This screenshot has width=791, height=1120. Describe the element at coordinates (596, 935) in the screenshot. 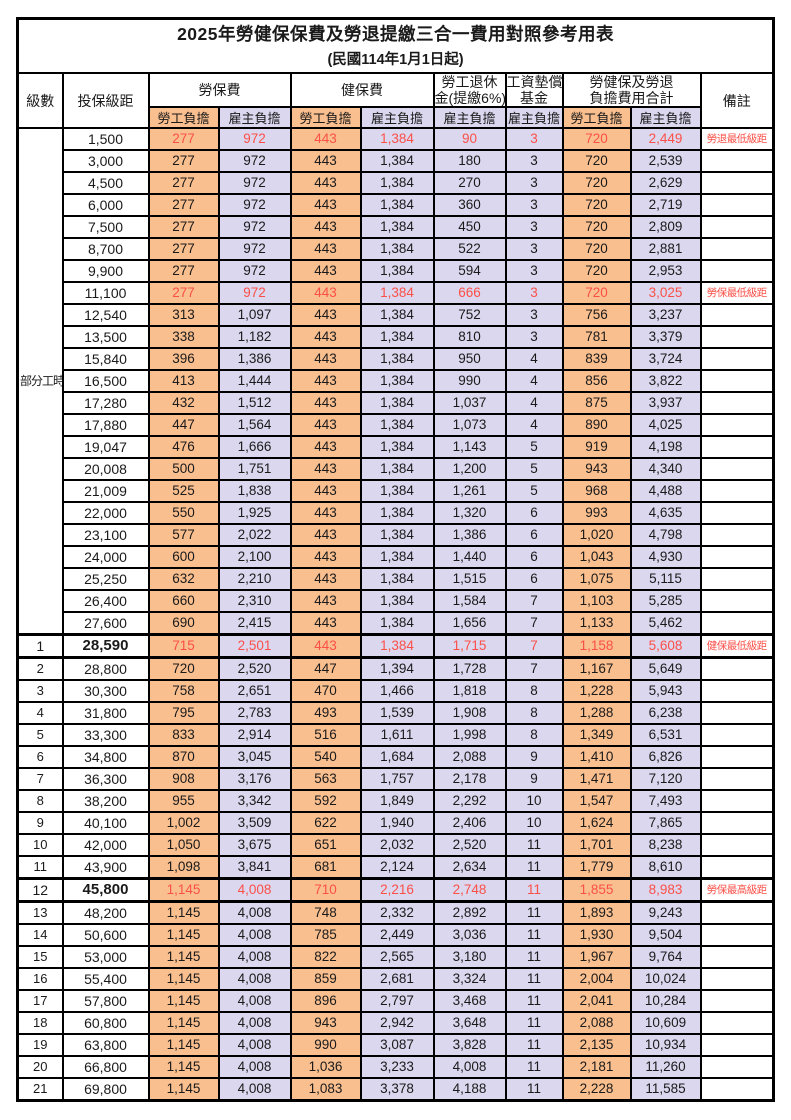

I see `total-employee-cell: 1,930` at that location.